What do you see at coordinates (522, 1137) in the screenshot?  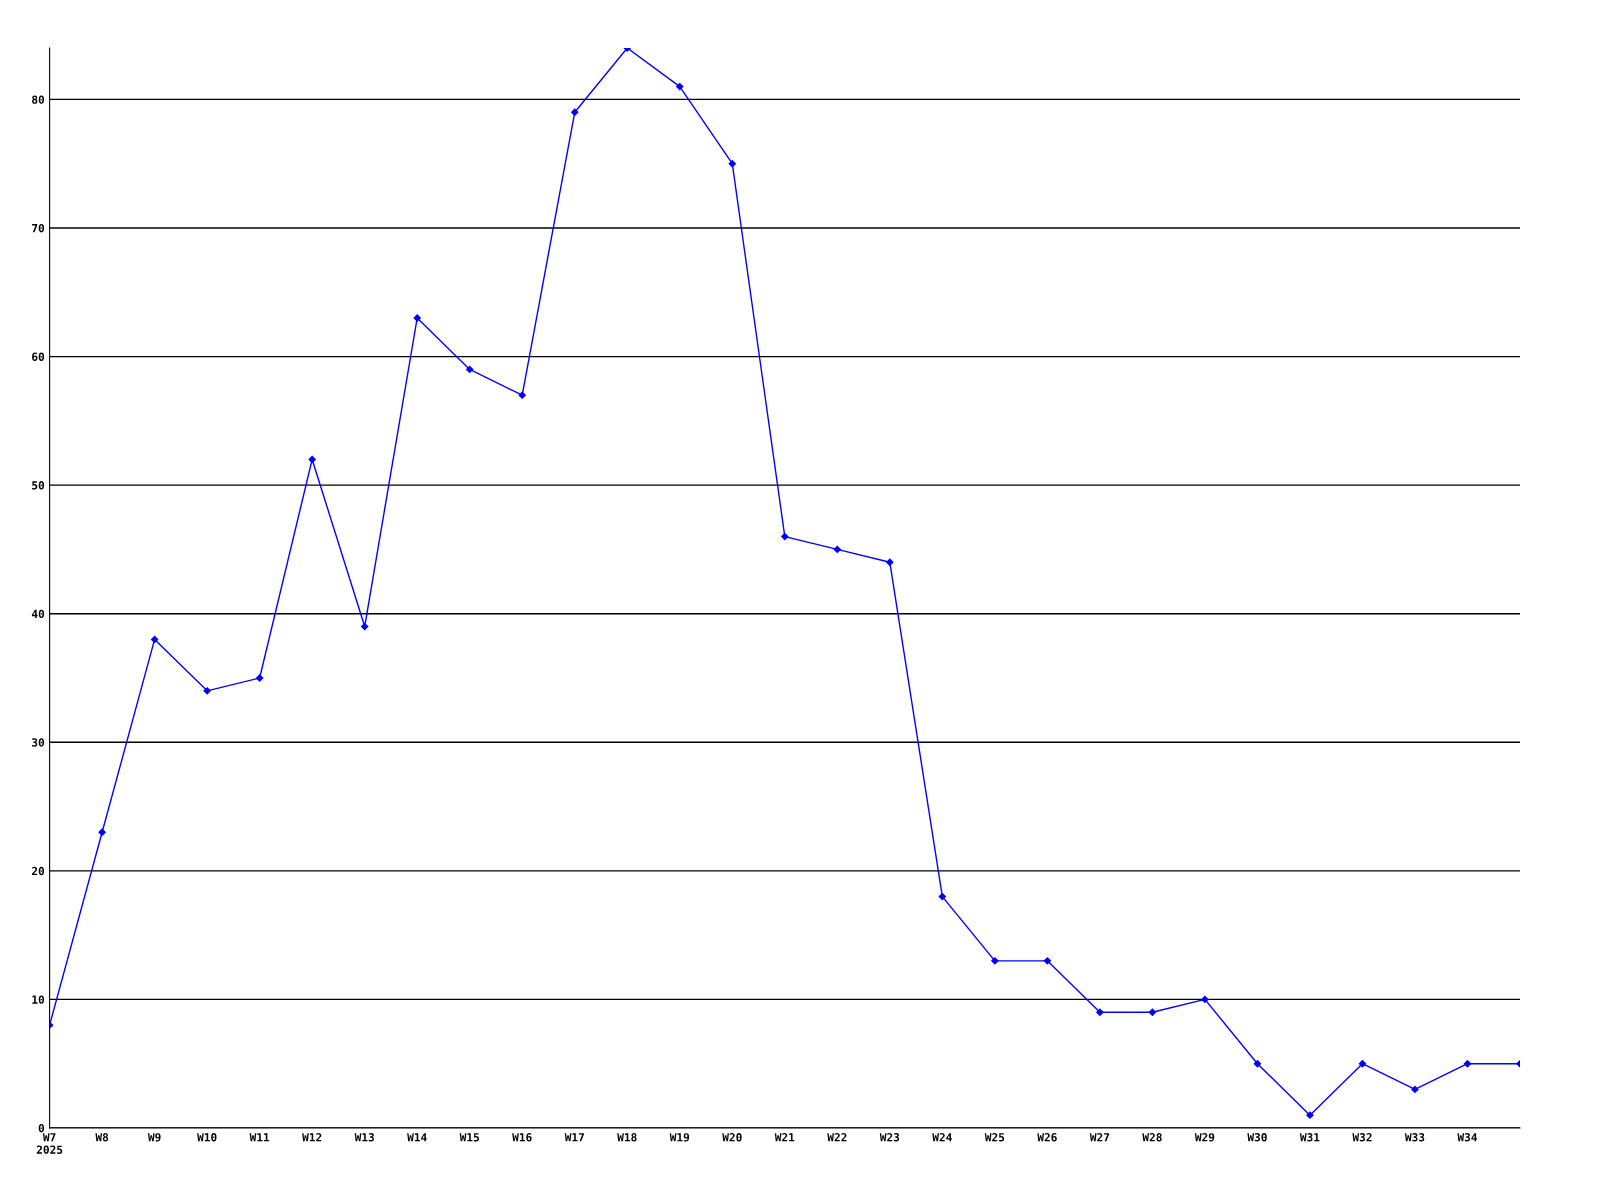 I see `x-tick-label: W16` at bounding box center [522, 1137].